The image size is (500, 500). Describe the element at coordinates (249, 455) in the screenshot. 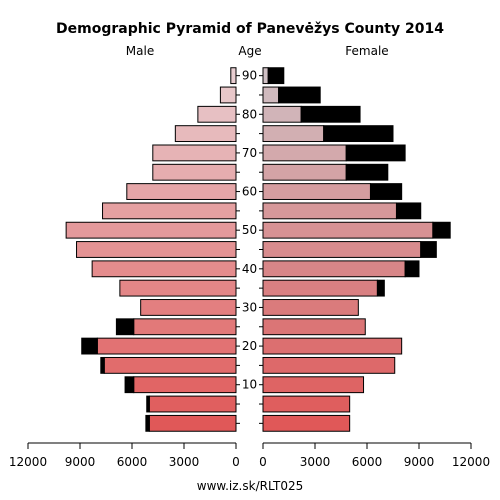

I see `x-axes: 12000 9000 6000 3000 0 0 3000 6000 9000 12000` at that location.